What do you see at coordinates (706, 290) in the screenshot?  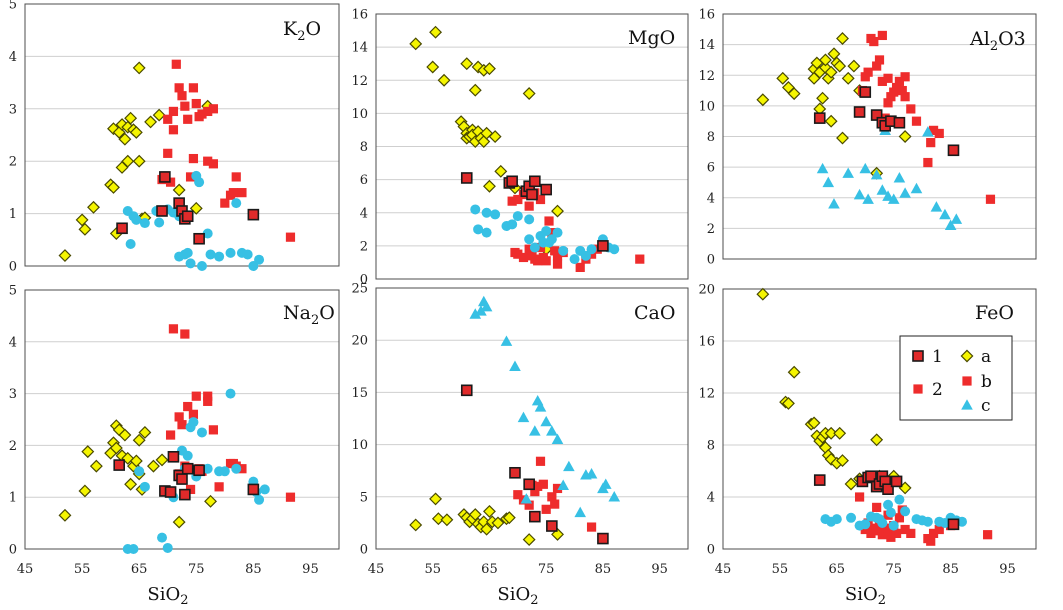 I see `y-tick-label: 20` at bounding box center [706, 290].